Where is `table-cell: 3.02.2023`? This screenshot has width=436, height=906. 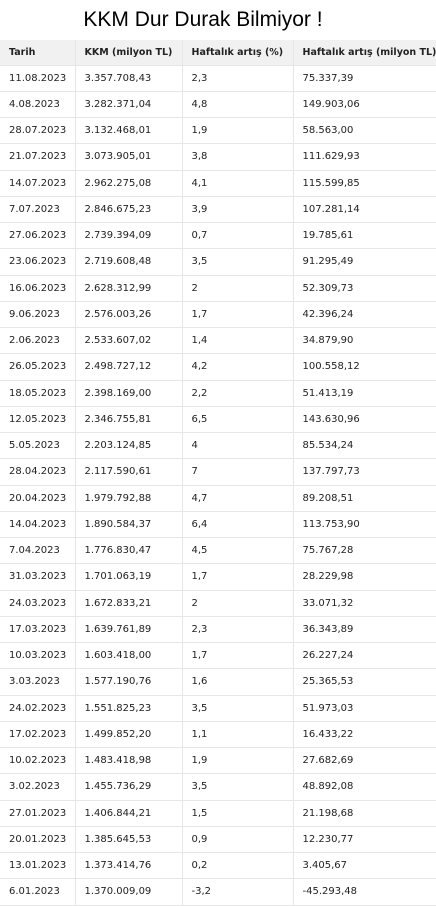
table-cell: 3.02.2023 is located at coordinates (38, 787).